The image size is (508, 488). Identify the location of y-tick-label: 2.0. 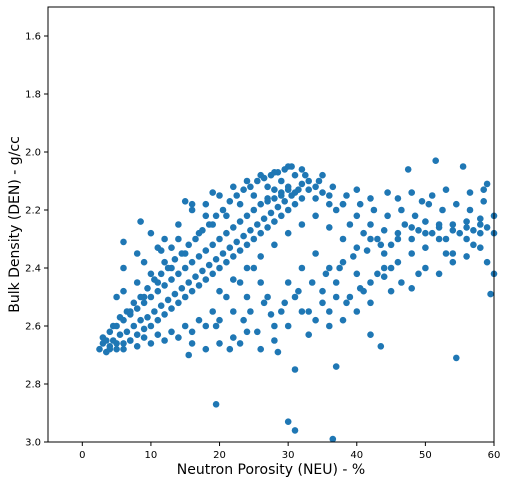
(33, 153).